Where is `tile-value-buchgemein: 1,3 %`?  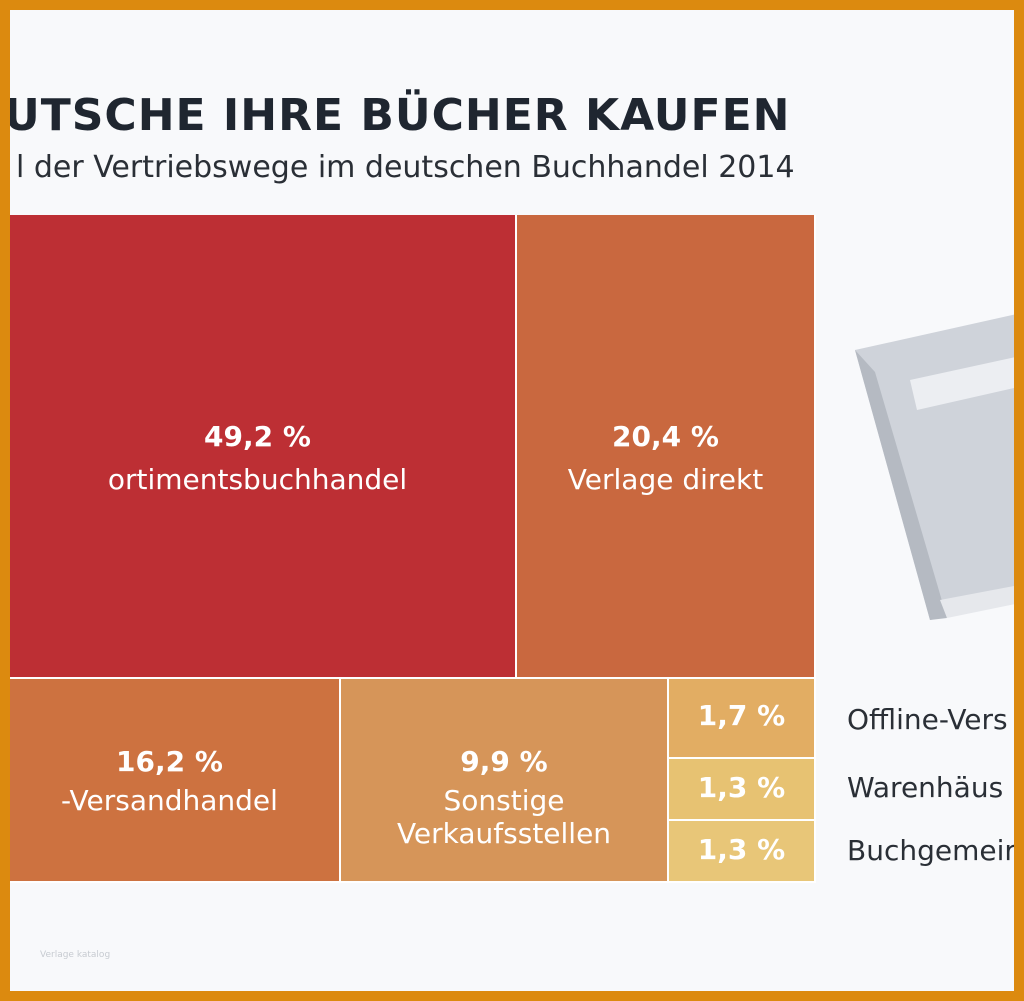
tile-value-buchgemein: 1,3 % is located at coordinates (741, 849).